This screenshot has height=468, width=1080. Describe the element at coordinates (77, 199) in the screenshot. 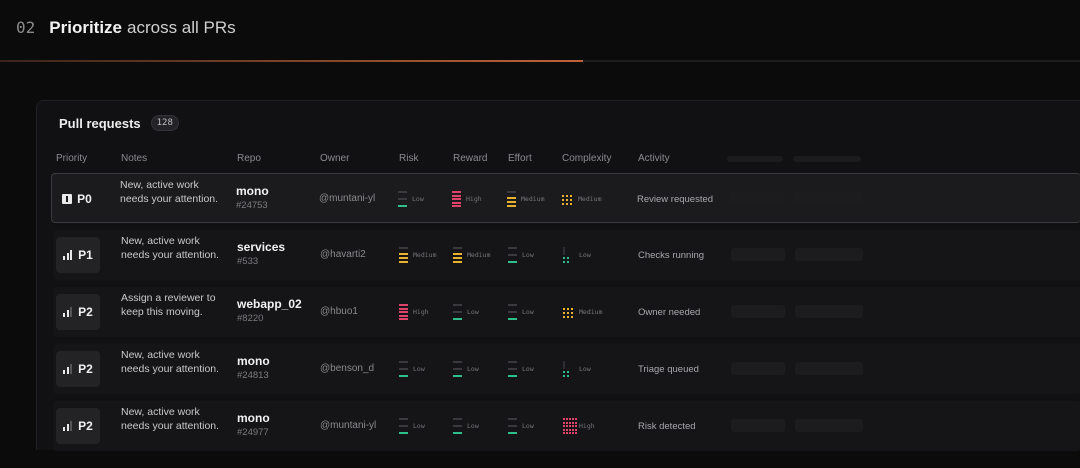

I see `priority-badge: P0` at that location.